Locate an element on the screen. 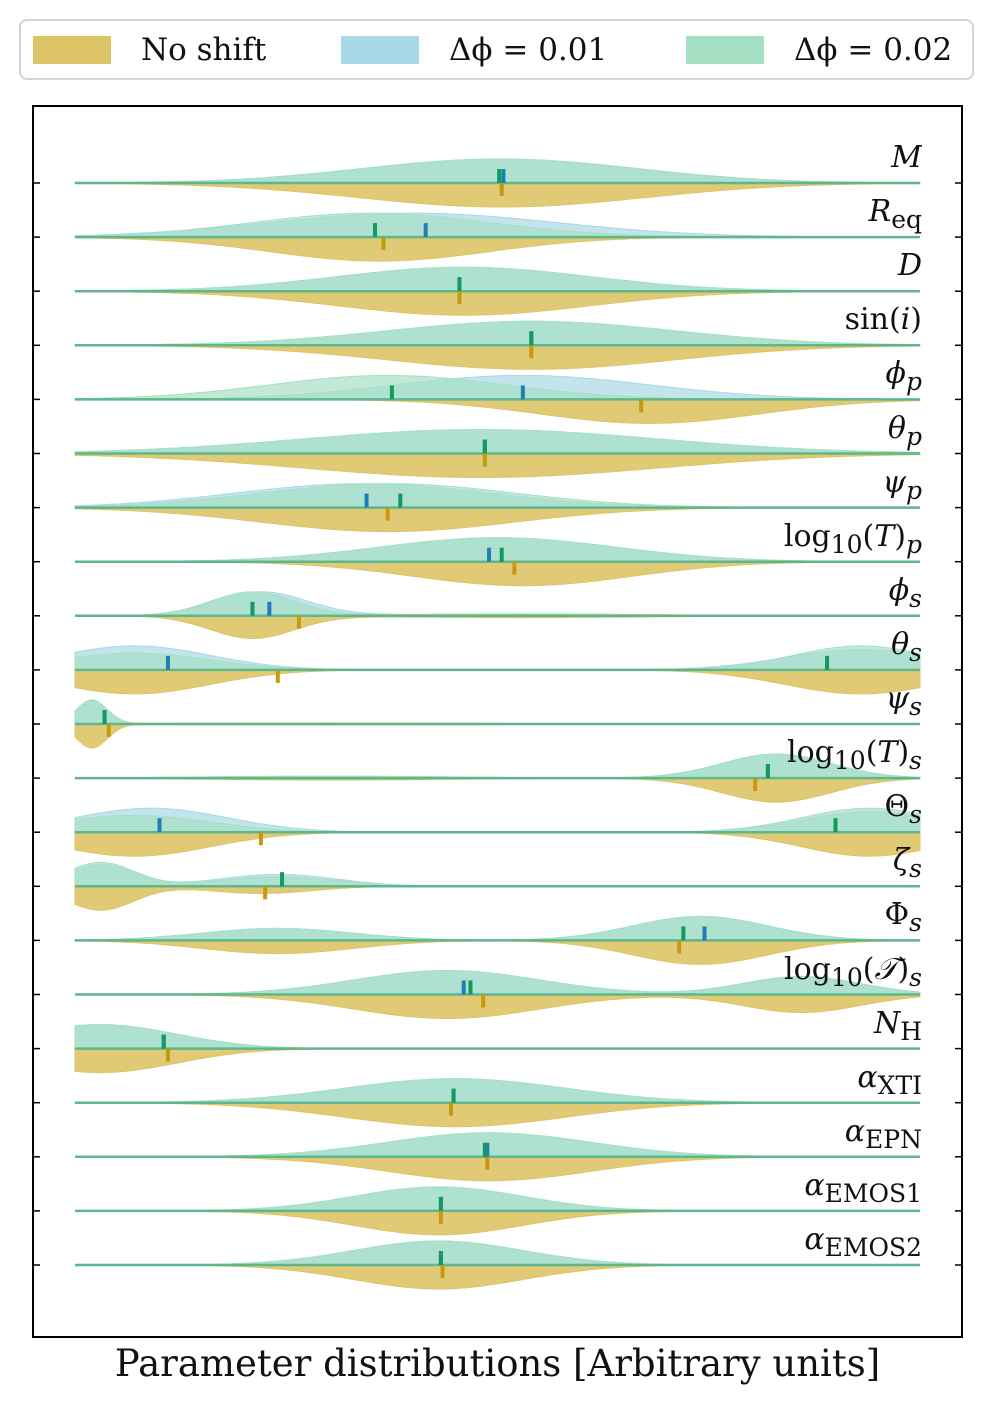 This screenshot has height=1413, width=995. median-sin-i-noshift is located at coordinates (531, 352).